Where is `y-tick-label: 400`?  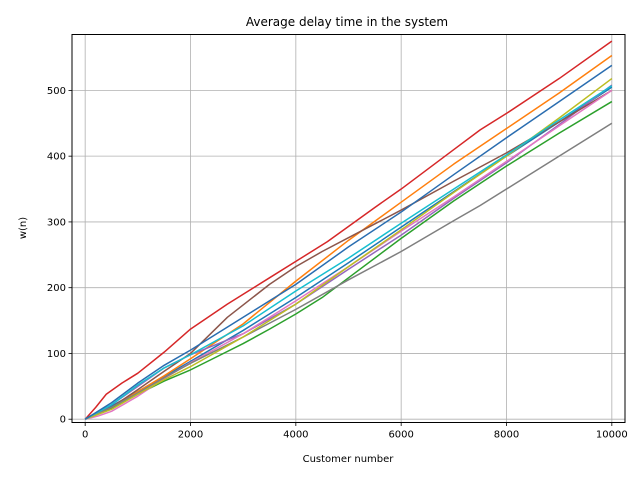
y-tick-label: 400 is located at coordinates (56, 157).